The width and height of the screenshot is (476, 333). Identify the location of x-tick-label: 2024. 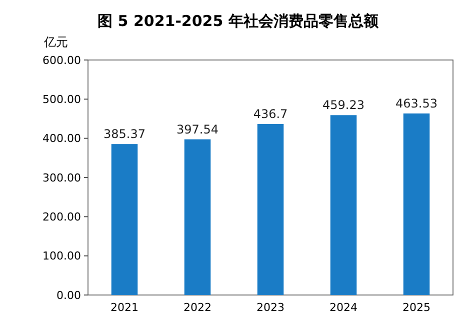
(344, 307).